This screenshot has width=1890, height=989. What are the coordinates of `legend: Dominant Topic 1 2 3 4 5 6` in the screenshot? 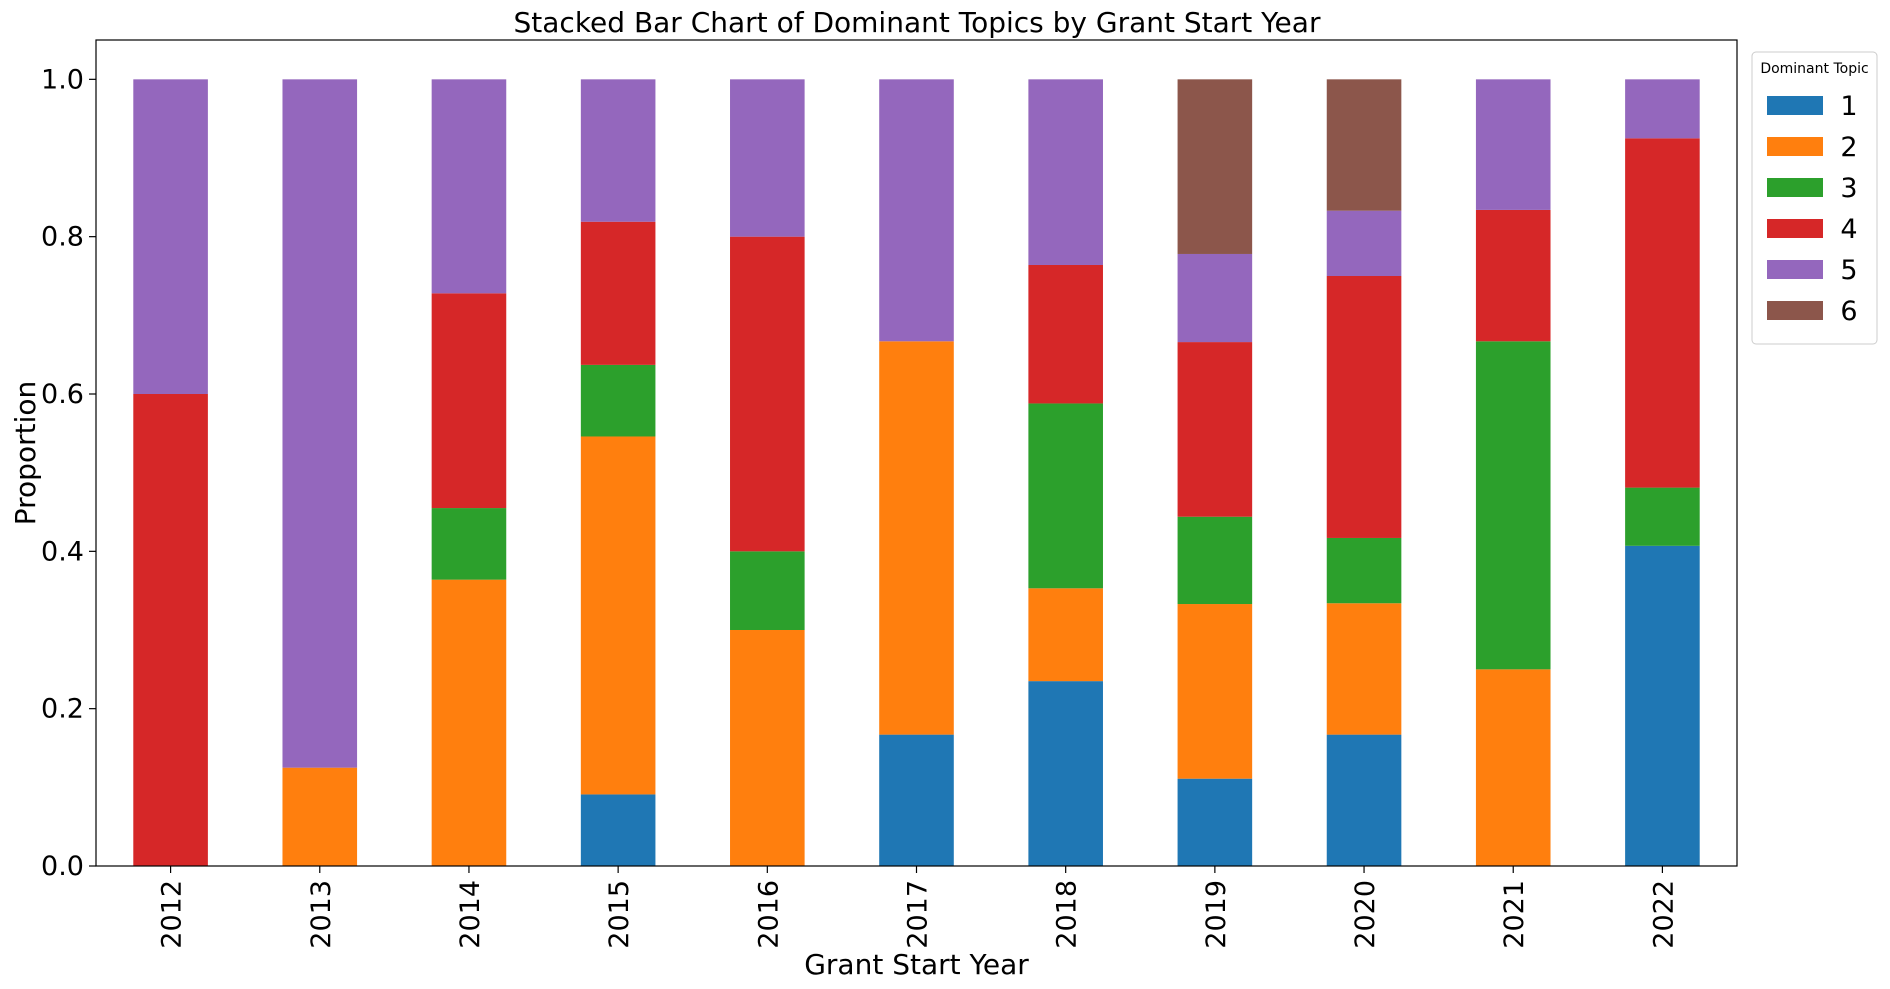 It's located at (1814, 198).